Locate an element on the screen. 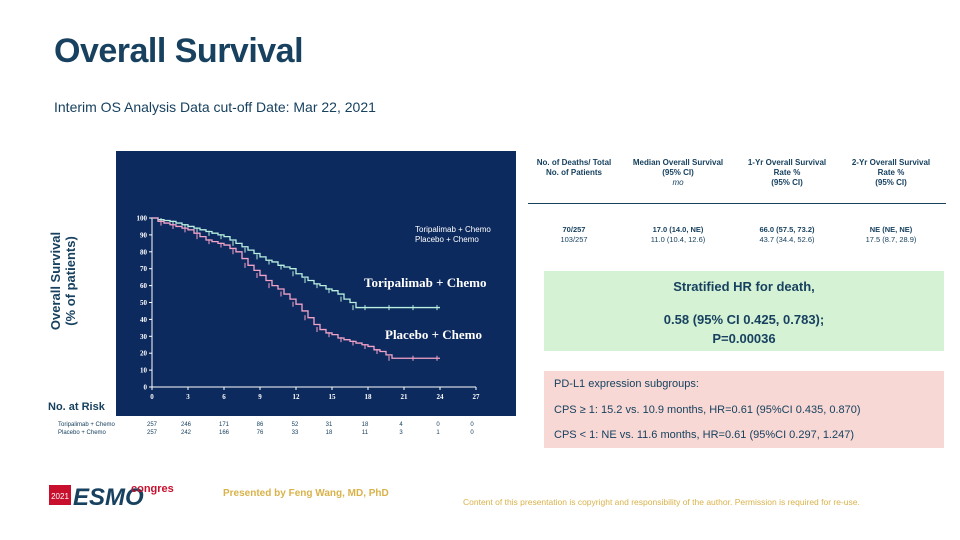  series-annotation-0: Toripalimab + Chemo is located at coordinates (425, 282).